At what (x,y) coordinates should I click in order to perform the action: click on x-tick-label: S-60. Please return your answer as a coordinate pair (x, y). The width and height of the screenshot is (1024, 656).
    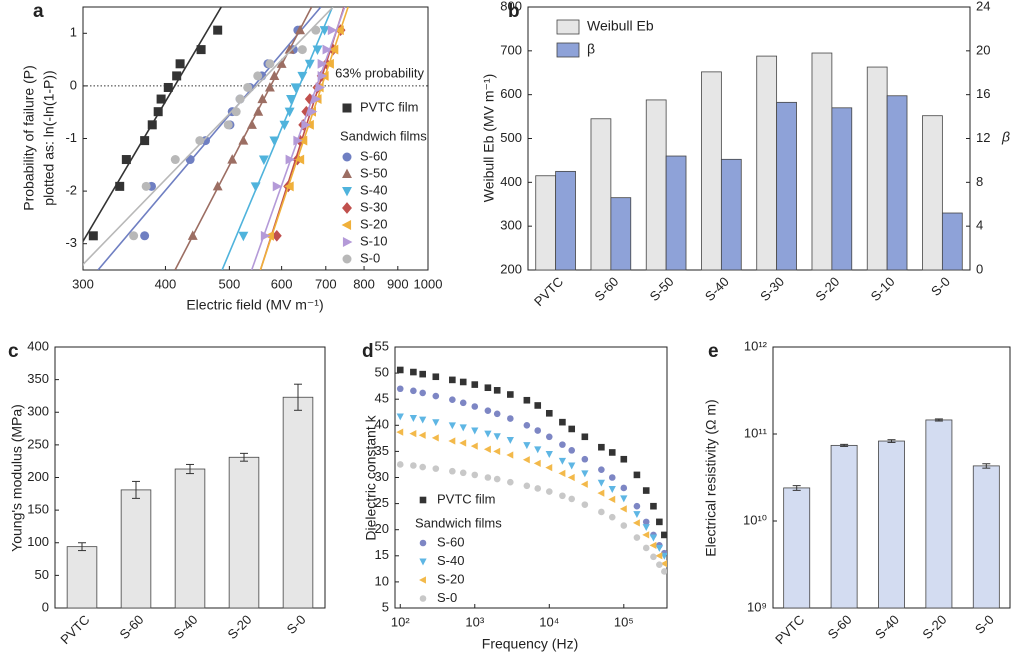
    Looking at the image, I should click on (840, 627).